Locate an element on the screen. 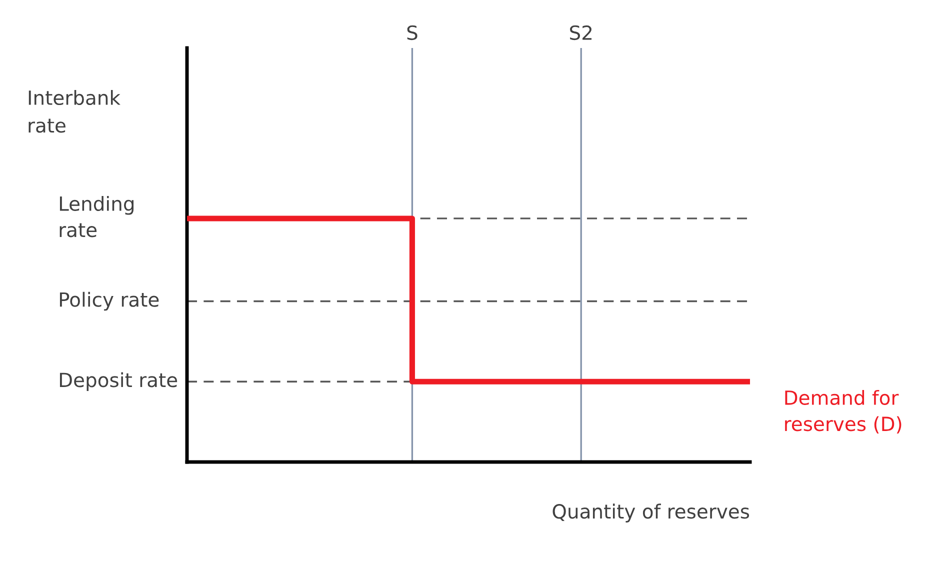  series-label: Demand for reserves (D) is located at coordinates (843, 412).